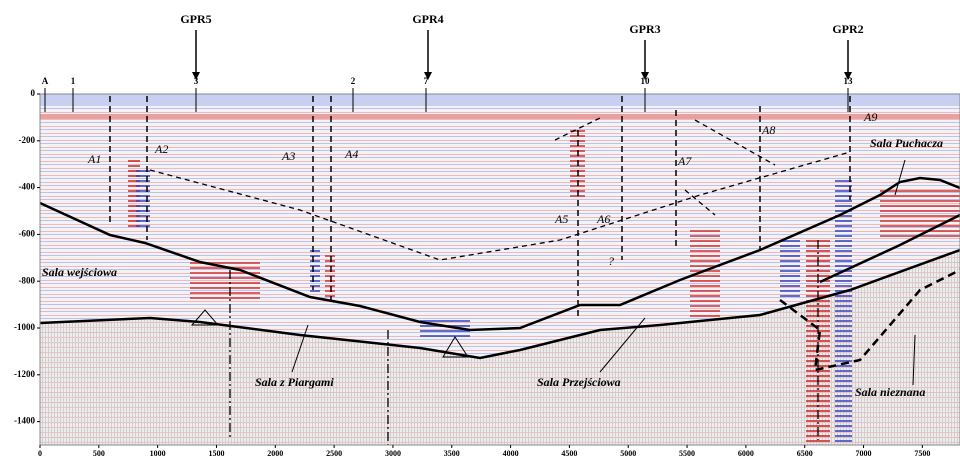 This screenshot has height=460, width=960. Describe the element at coordinates (849, 81) in the screenshot. I see `station-label: 13` at that location.